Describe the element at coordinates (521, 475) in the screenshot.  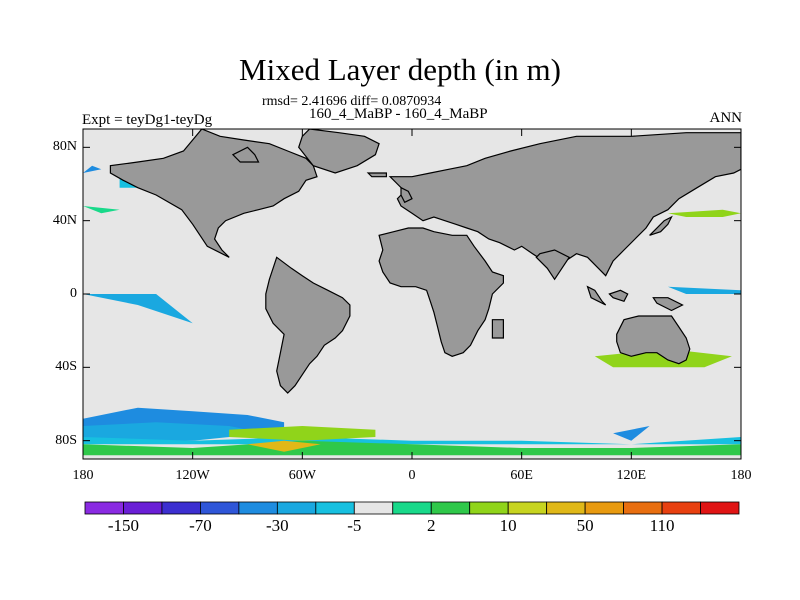
I see `lon-tick-label: 60E` at that location.